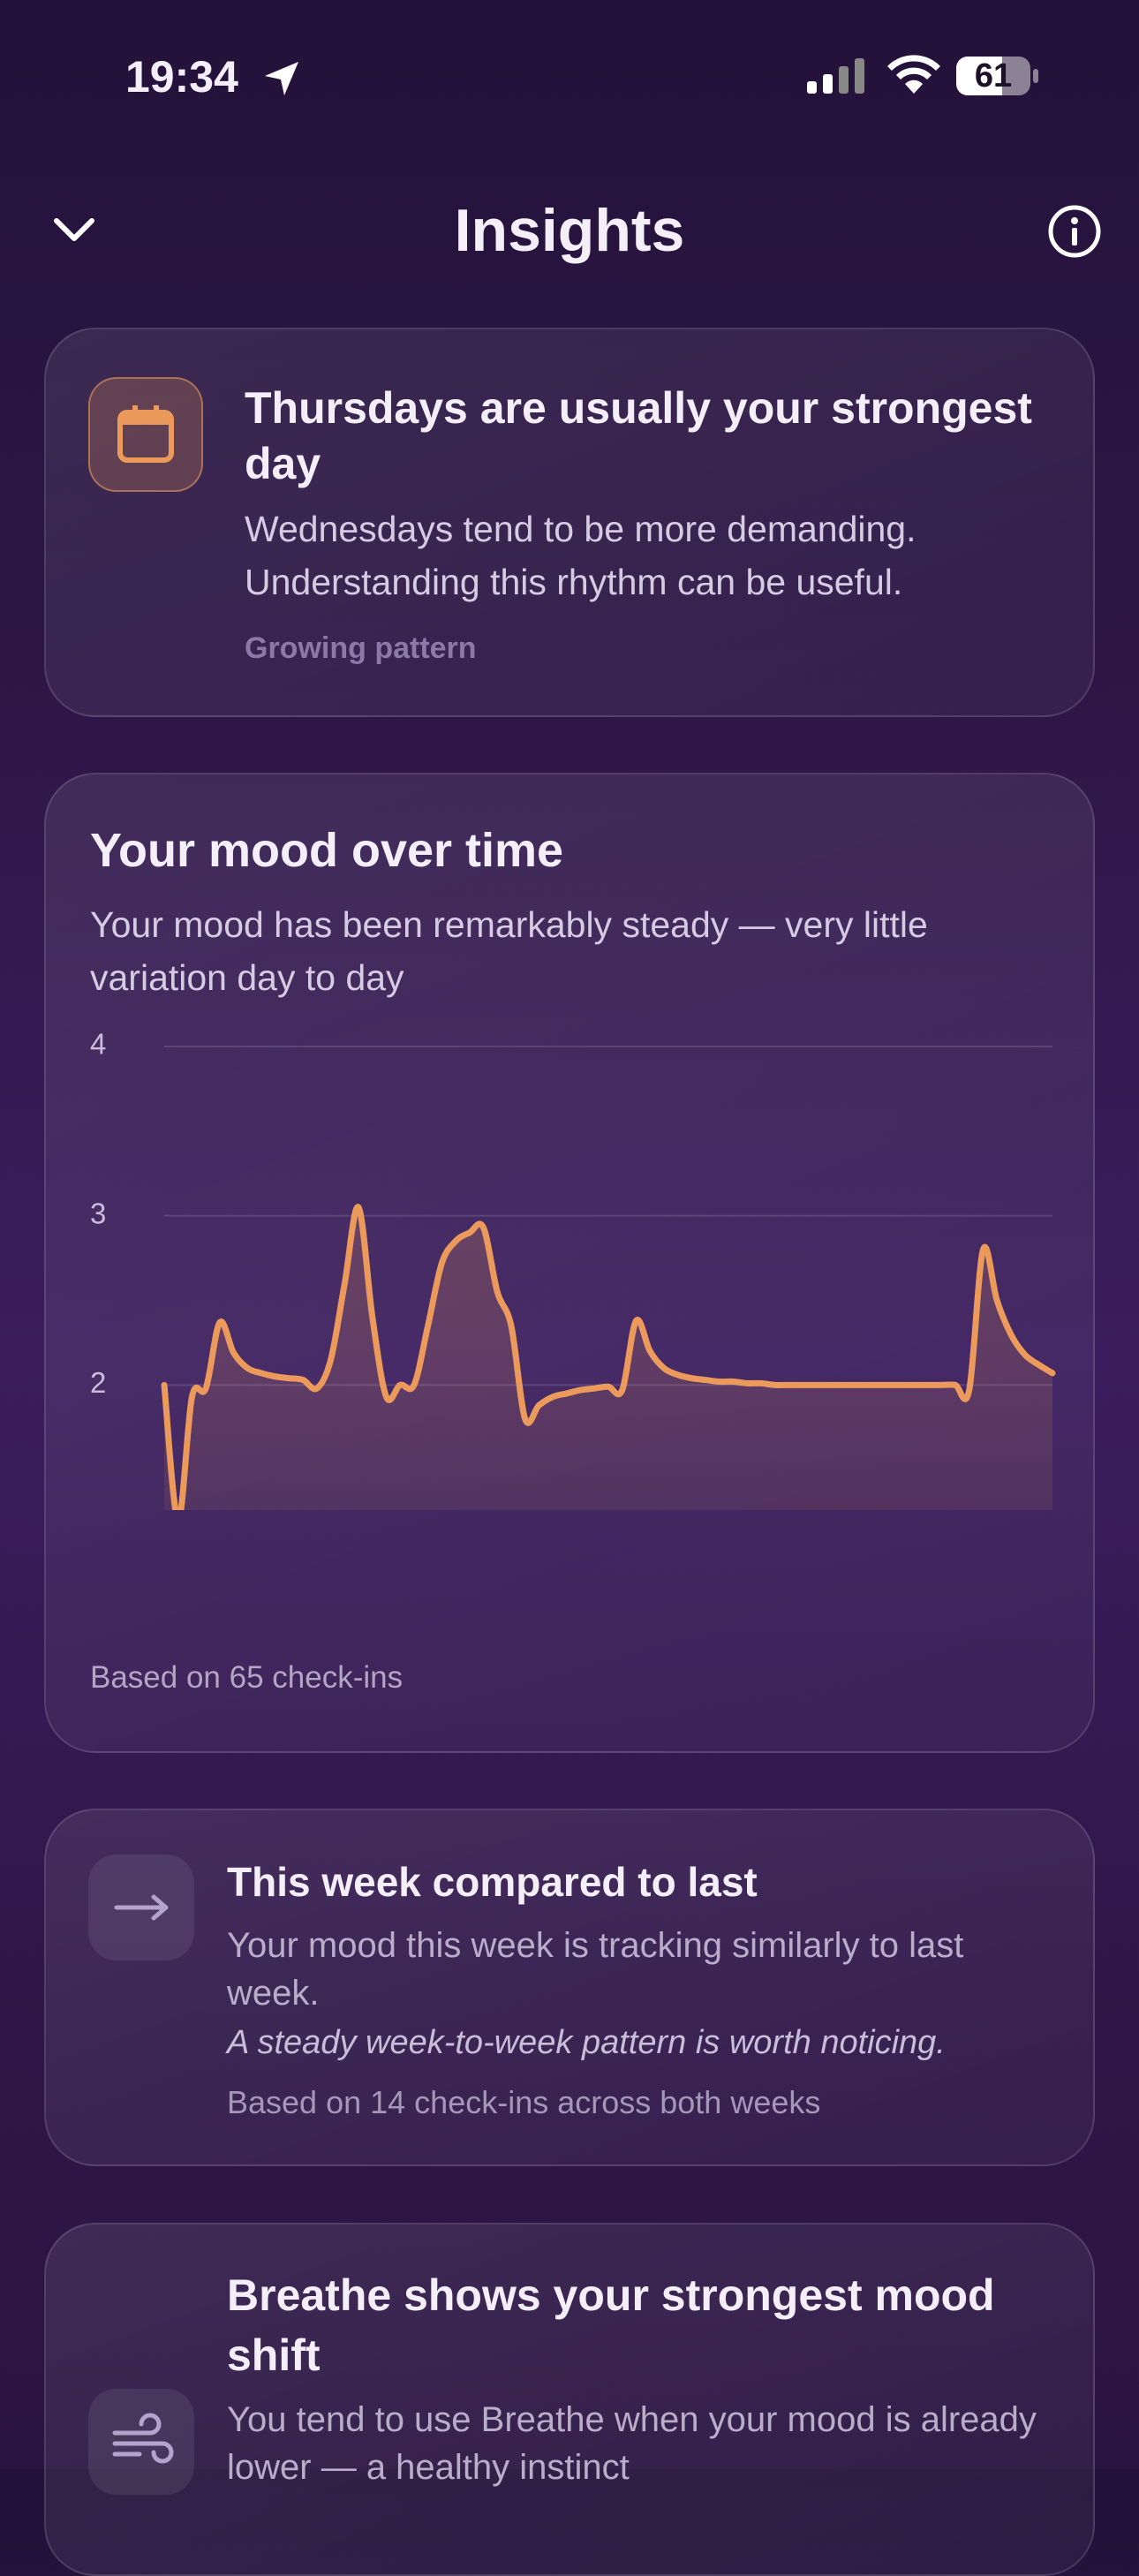 This screenshot has height=2576, width=1139. I want to click on chart-title: Your mood over time, so click(327, 851).